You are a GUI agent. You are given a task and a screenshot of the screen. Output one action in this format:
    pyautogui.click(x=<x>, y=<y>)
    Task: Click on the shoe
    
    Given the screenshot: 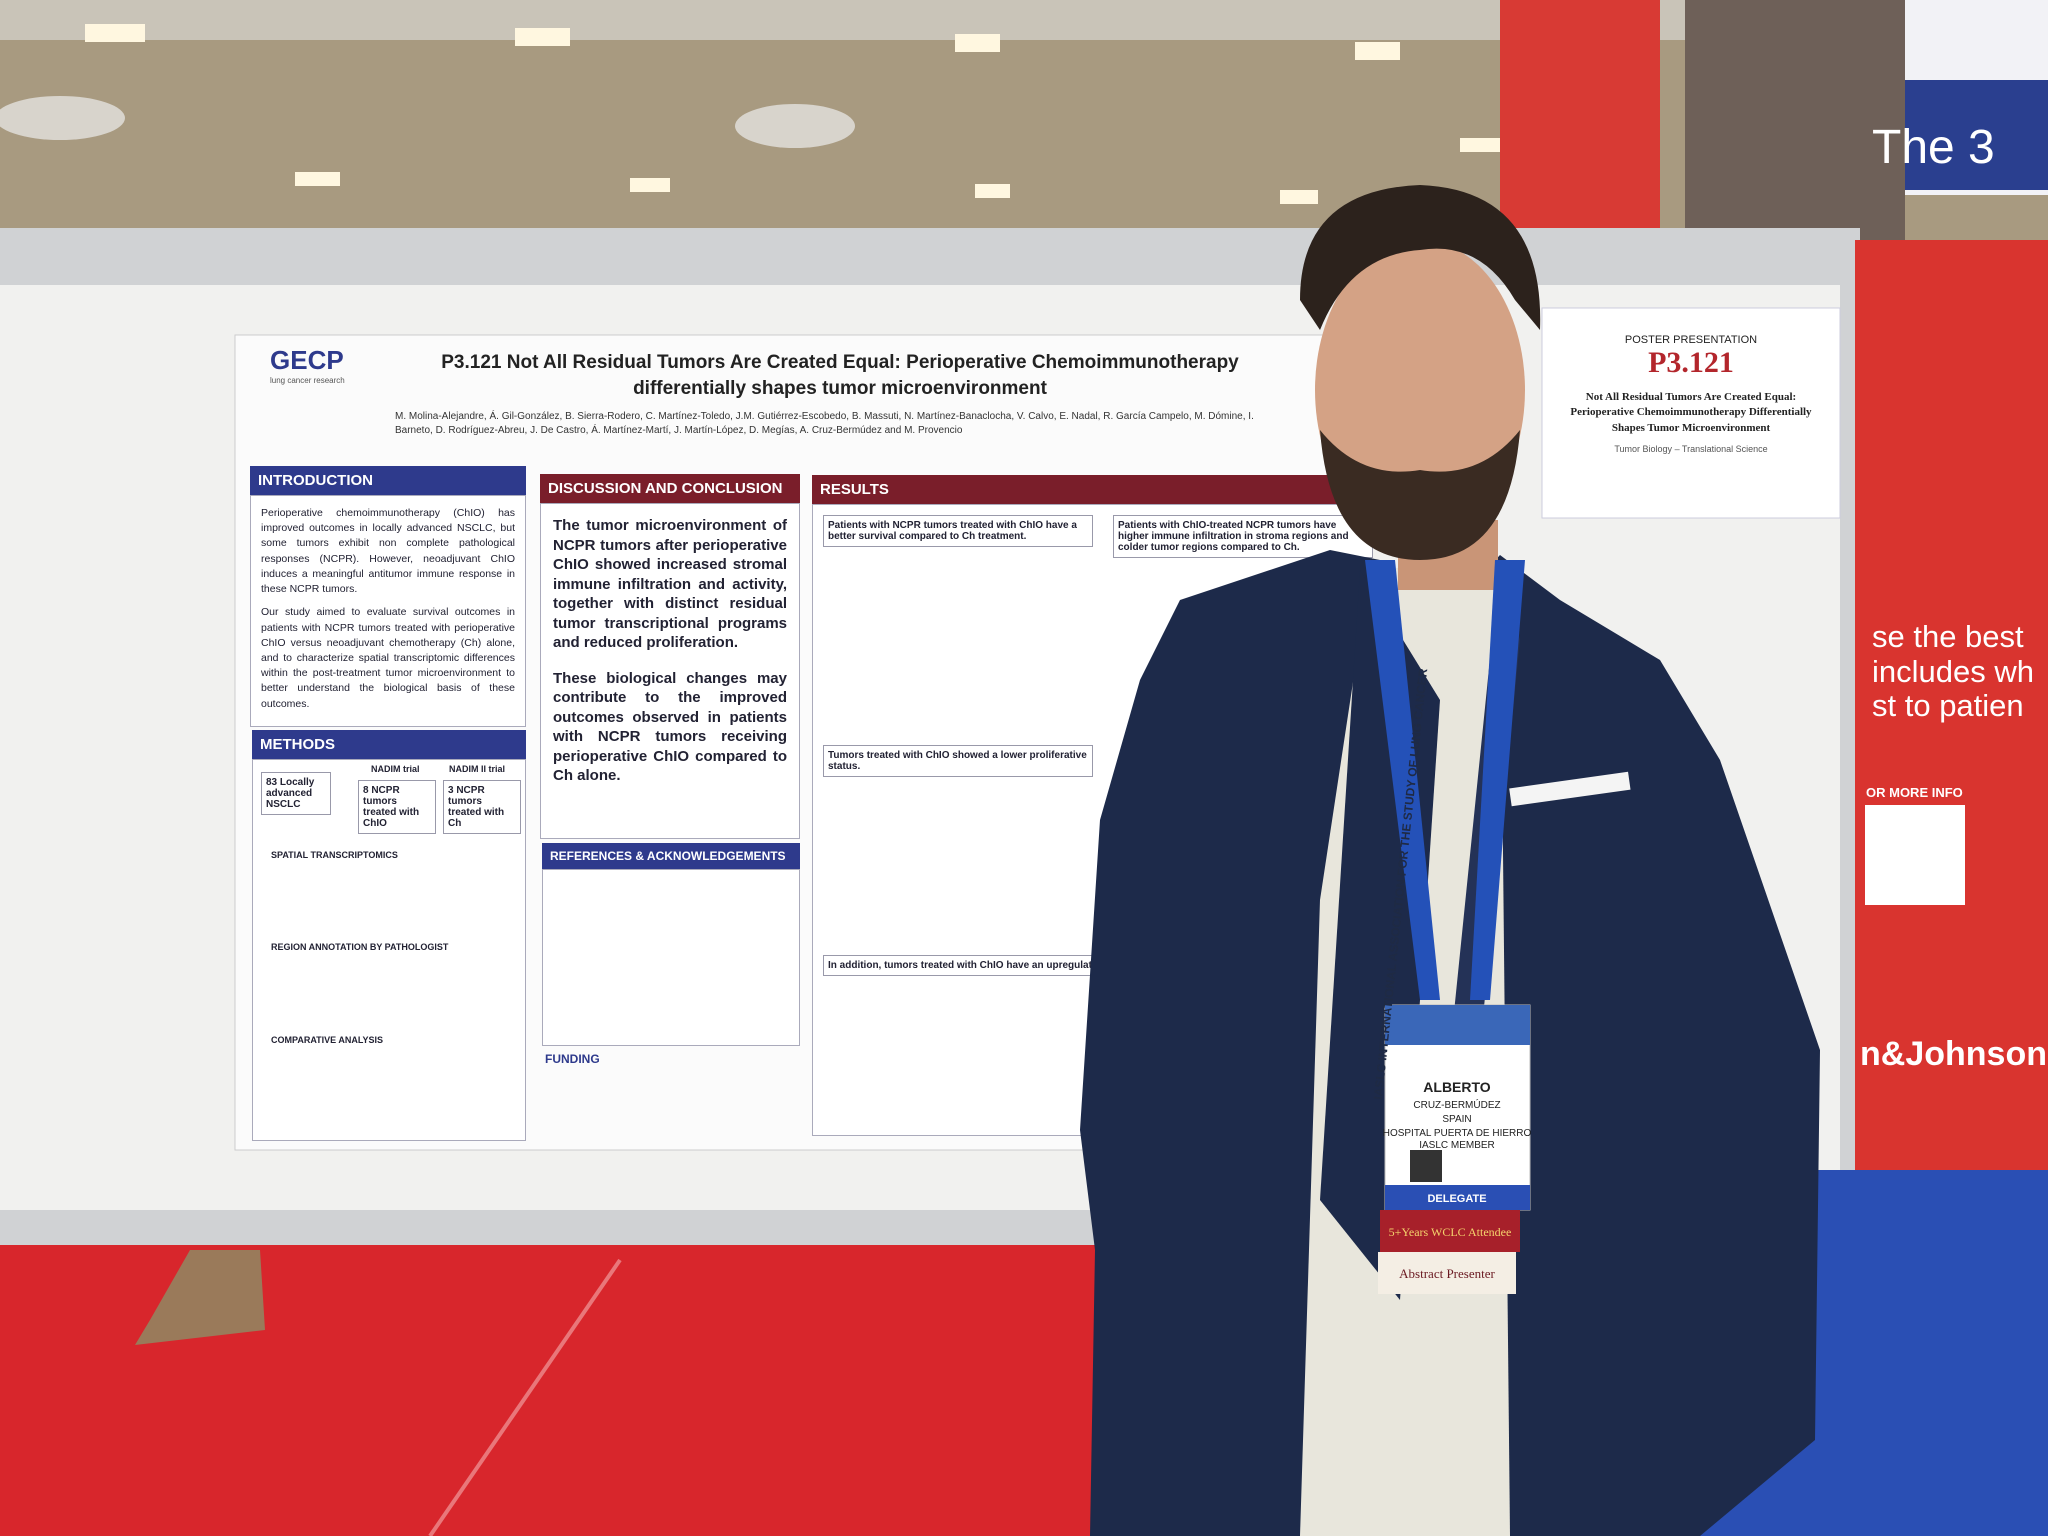 What is the action you would take?
    pyautogui.click(x=200, y=1297)
    